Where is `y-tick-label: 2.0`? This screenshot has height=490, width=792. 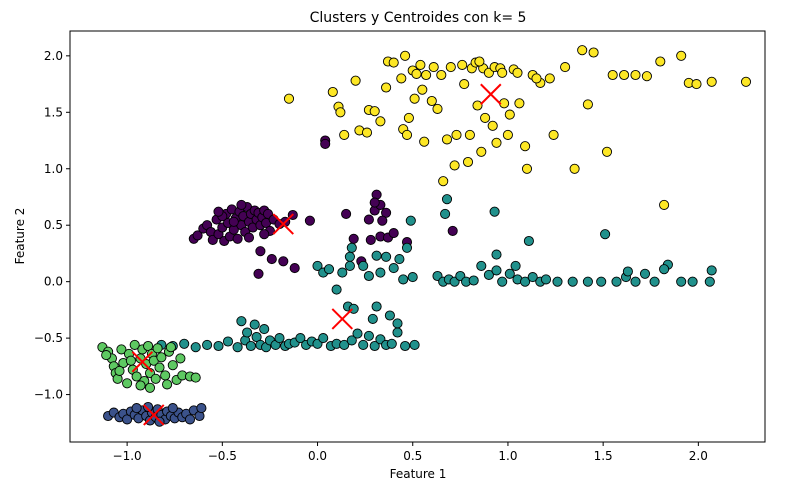
y-tick-label: 2.0 is located at coordinates (53, 56).